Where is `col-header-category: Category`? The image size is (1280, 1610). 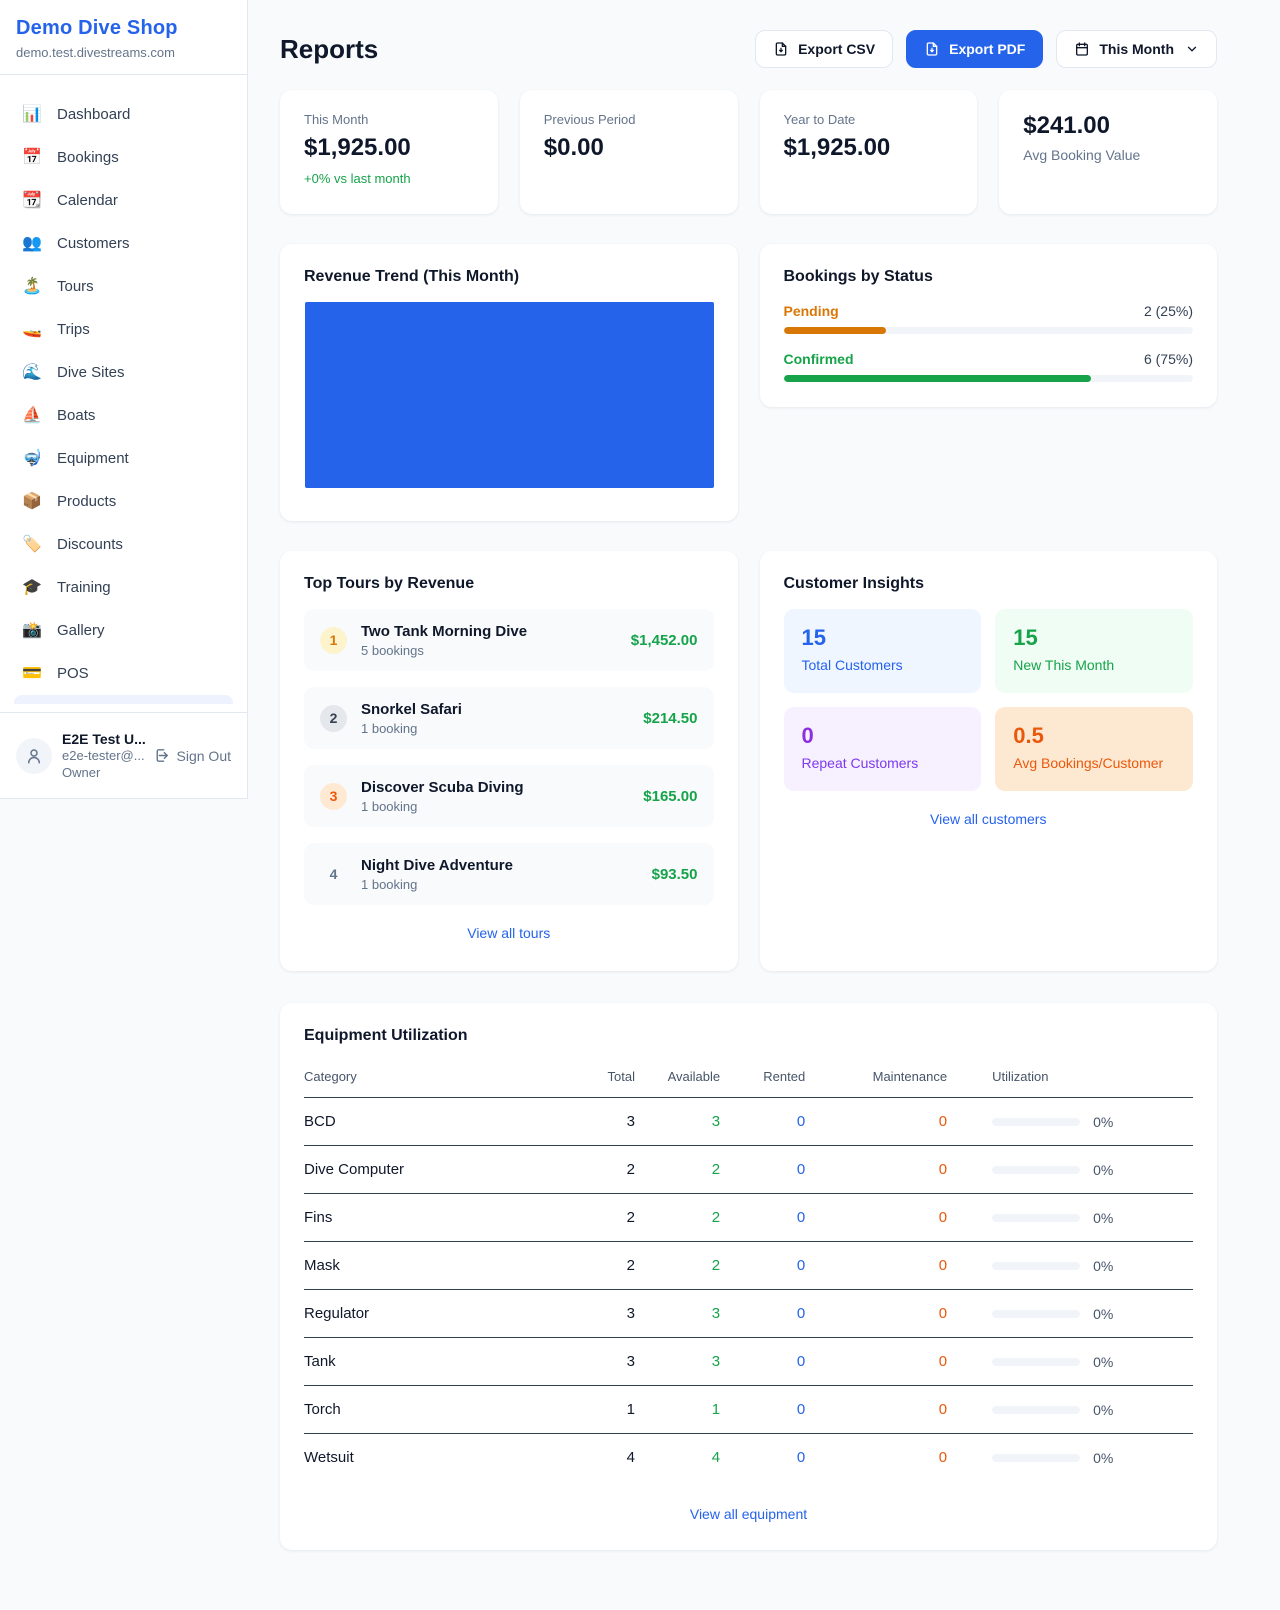 col-header-category: Category is located at coordinates (427, 1080).